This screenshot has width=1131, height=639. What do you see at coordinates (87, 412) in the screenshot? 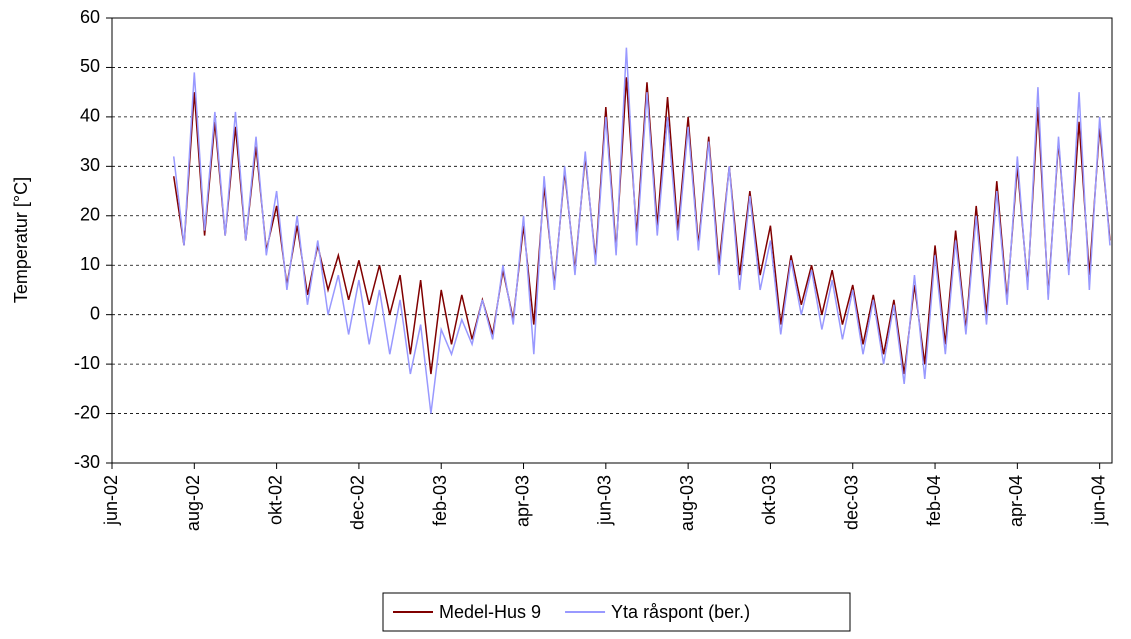
I see `y-tick-label: -20` at bounding box center [87, 412].